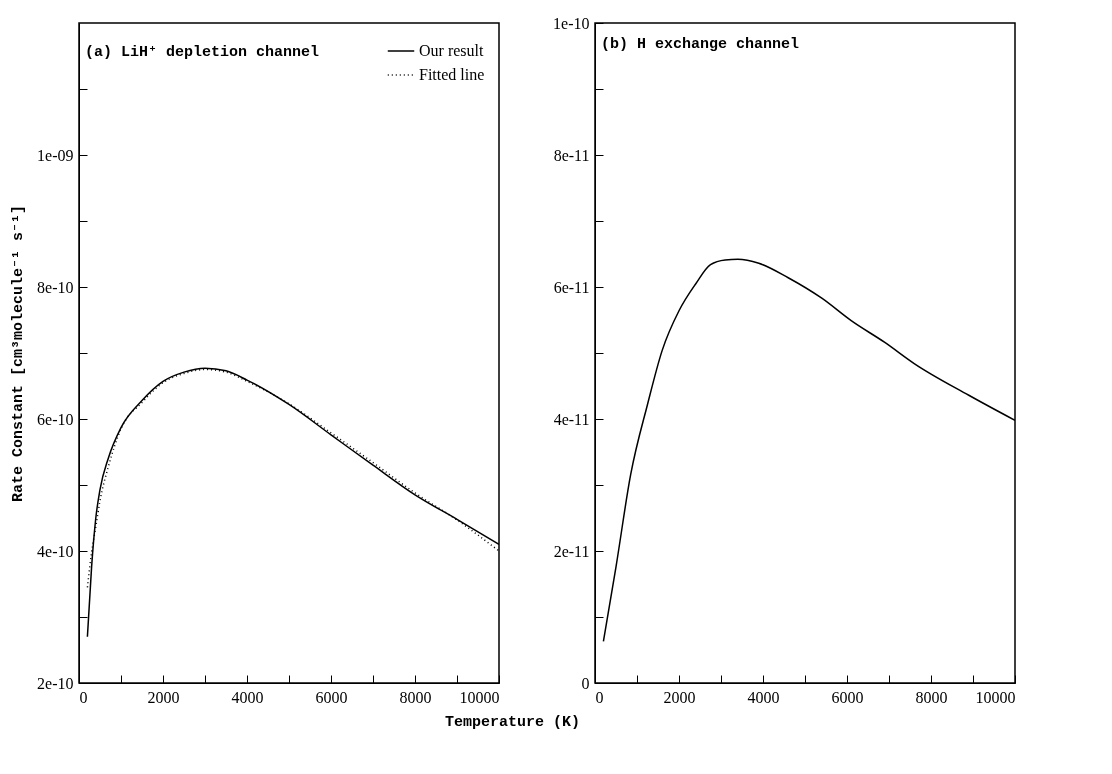 Image resolution: width=1112 pixels, height=774 pixels. I want to click on y-tick-label: 1e-10, so click(571, 23).